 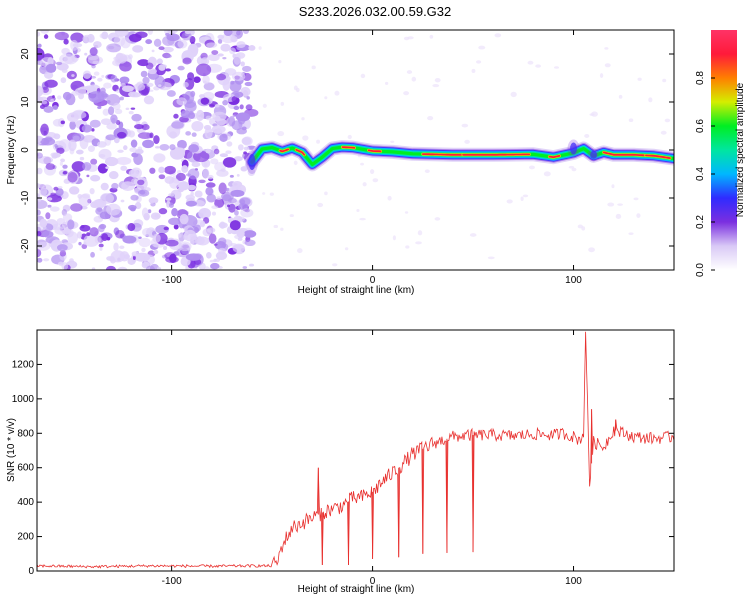 What do you see at coordinates (467, 487) in the screenshot?
I see `snr-spikes` at bounding box center [467, 487].